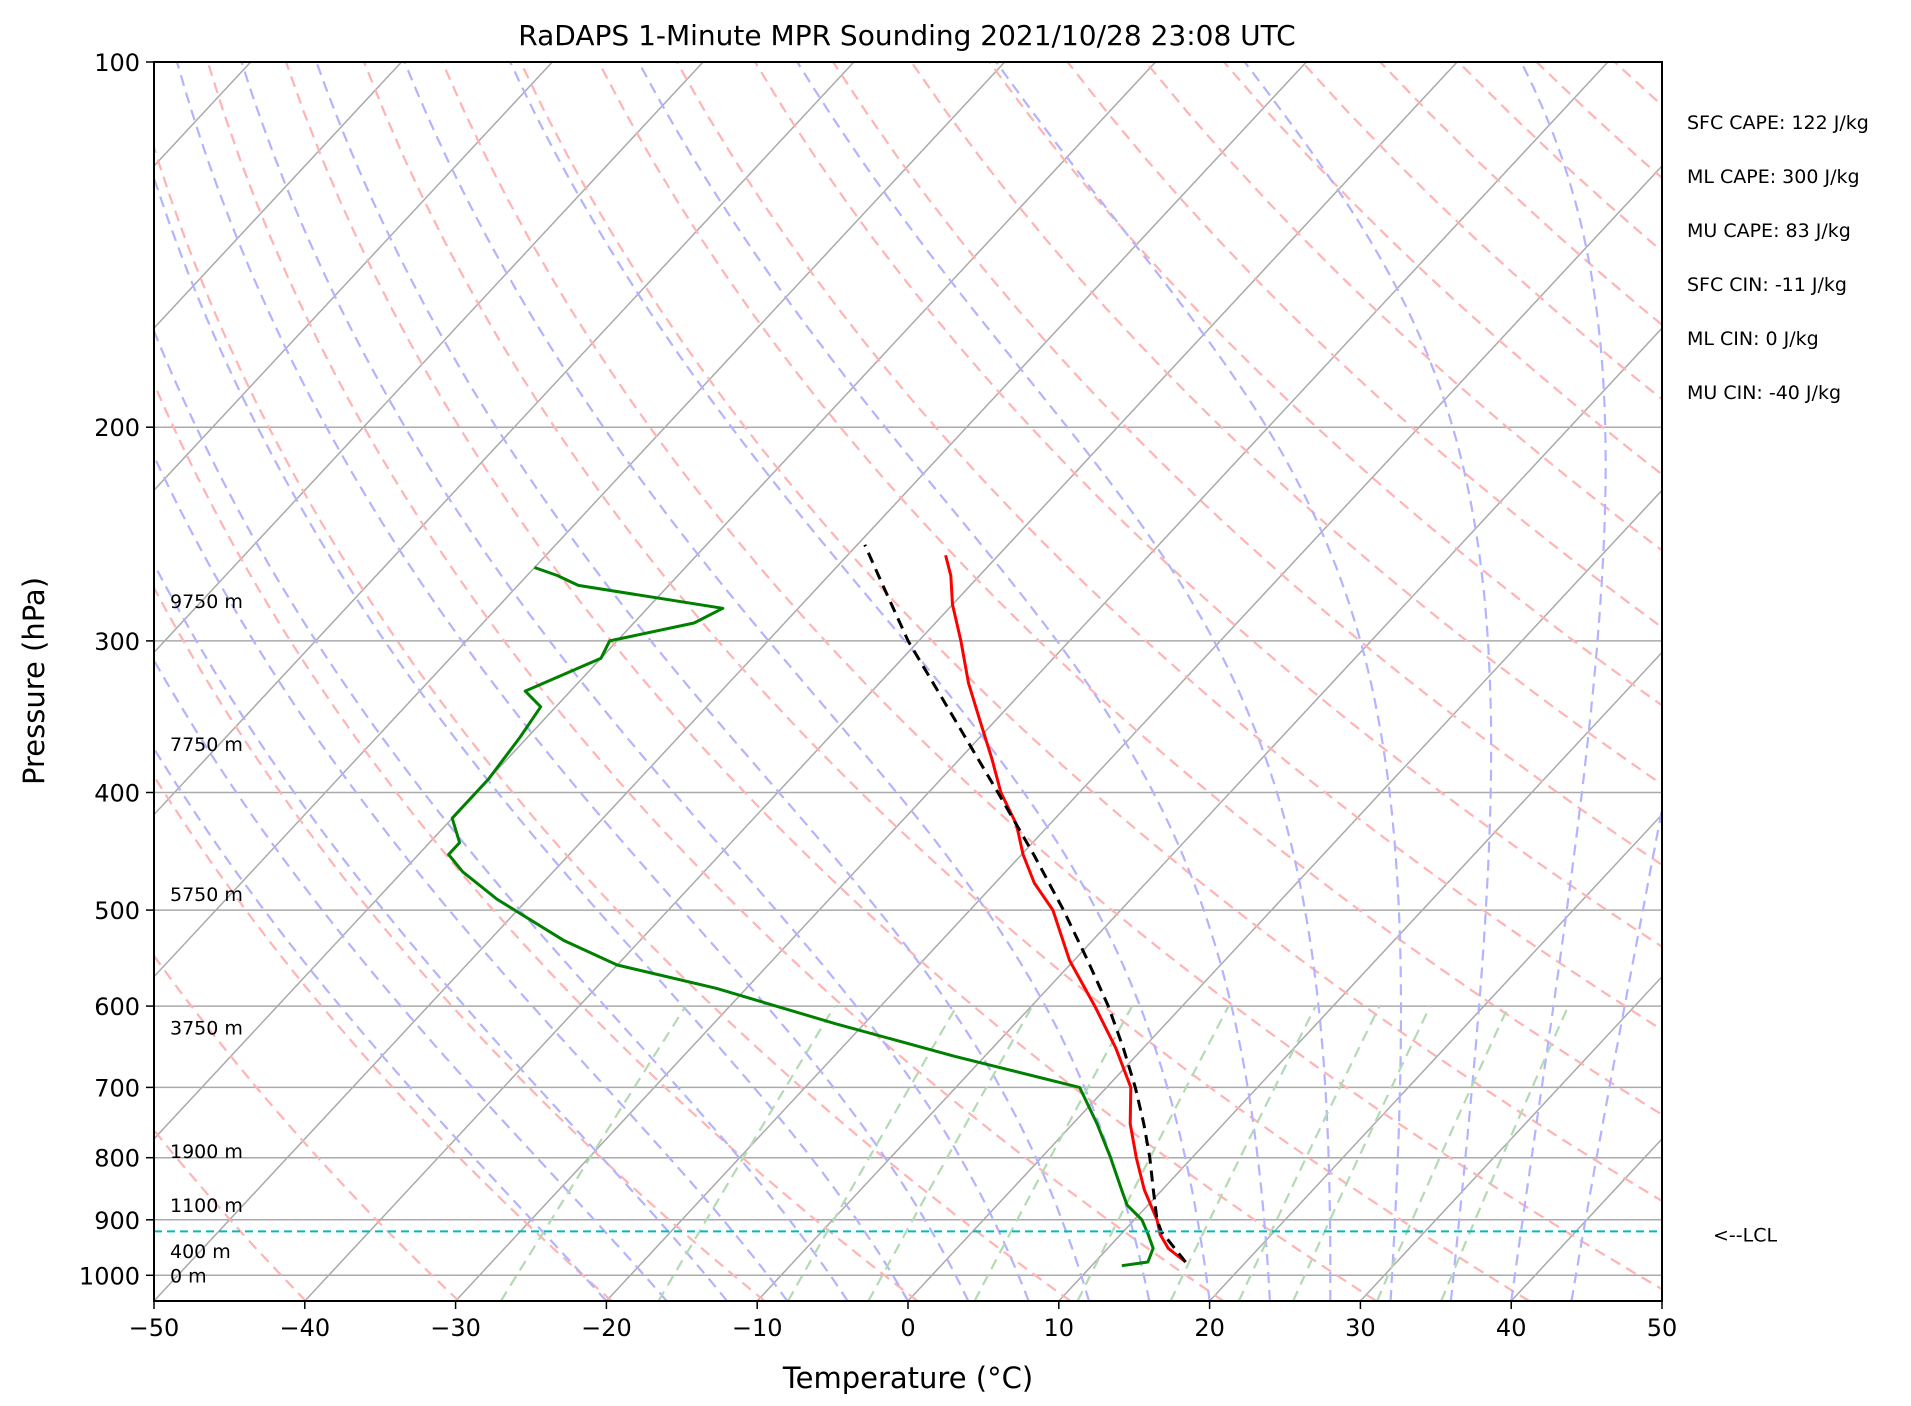  What do you see at coordinates (1662, 1328) in the screenshot?
I see `x-tick-label: 50` at bounding box center [1662, 1328].